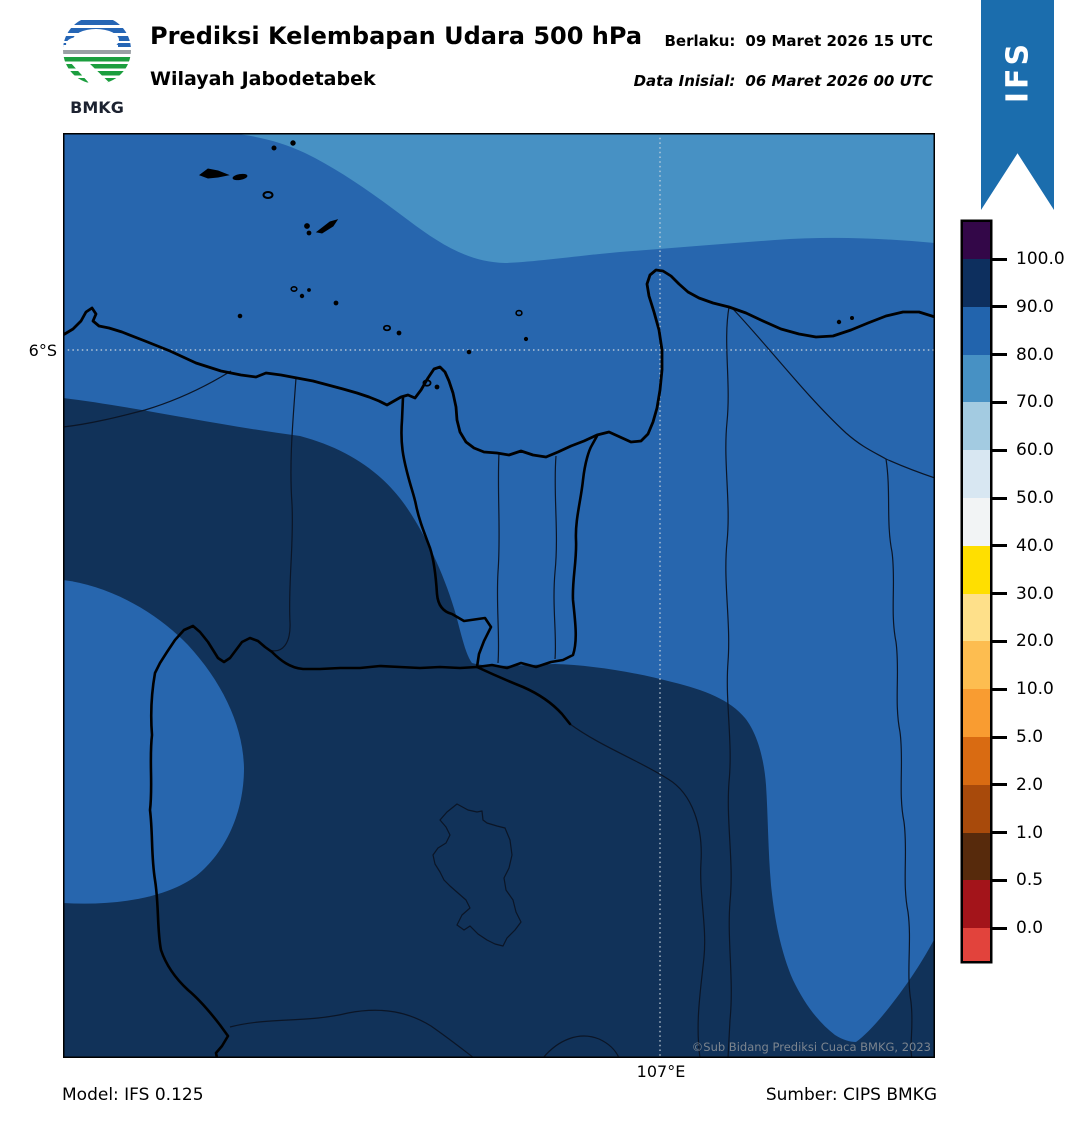  I want to click on islands, so click(526, 265).